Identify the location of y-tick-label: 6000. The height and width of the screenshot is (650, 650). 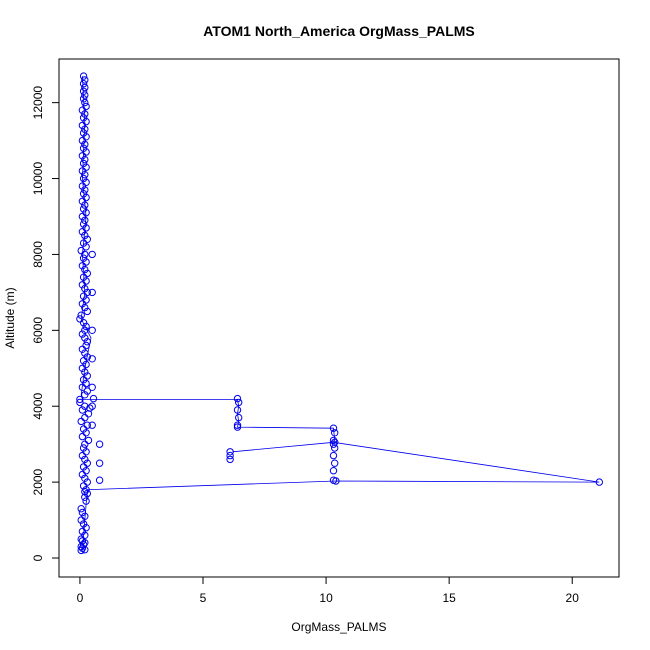
(38, 330).